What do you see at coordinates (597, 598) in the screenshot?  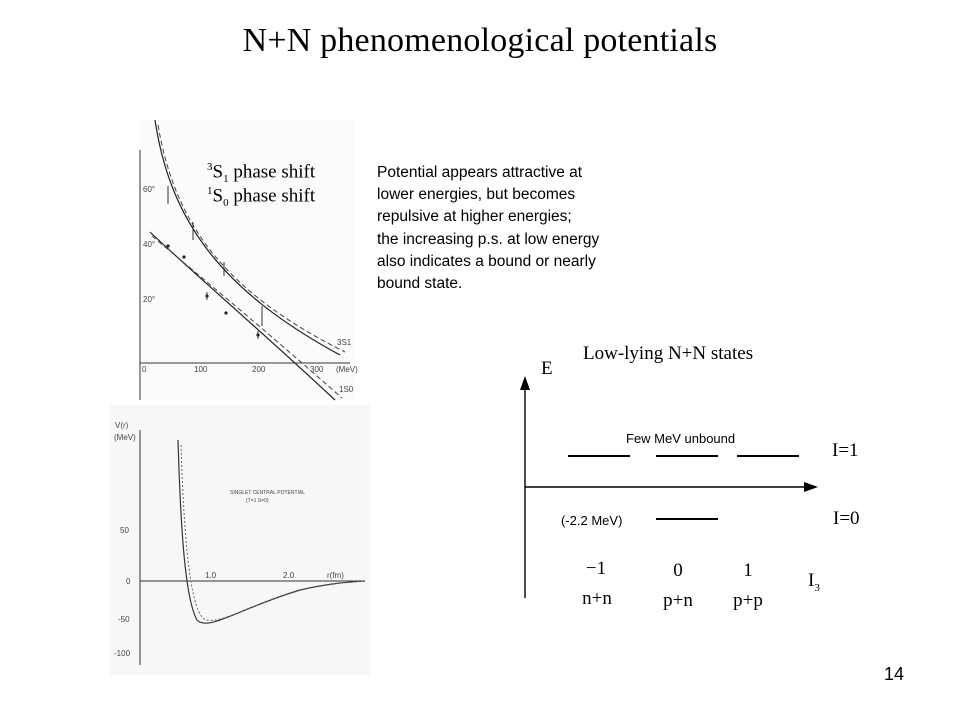 I see `column-nn-pair: n+n` at bounding box center [597, 598].